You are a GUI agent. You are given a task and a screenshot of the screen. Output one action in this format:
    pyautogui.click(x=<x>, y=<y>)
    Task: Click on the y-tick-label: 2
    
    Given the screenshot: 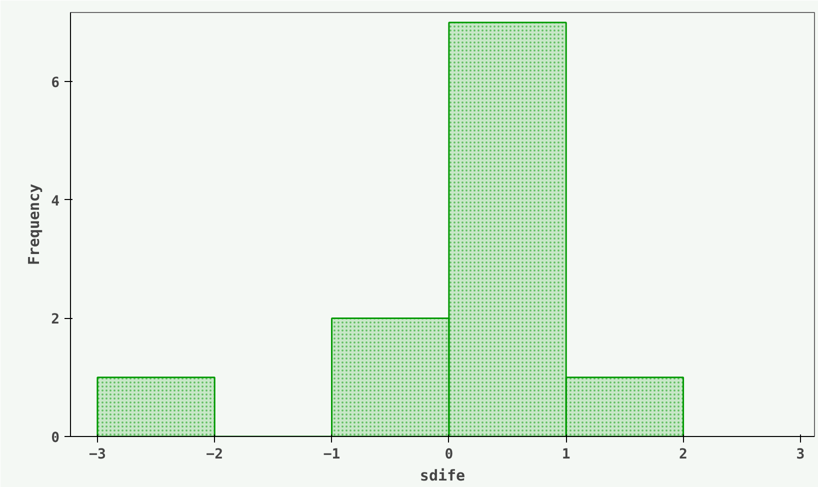 What is the action you would take?
    pyautogui.click(x=55, y=320)
    